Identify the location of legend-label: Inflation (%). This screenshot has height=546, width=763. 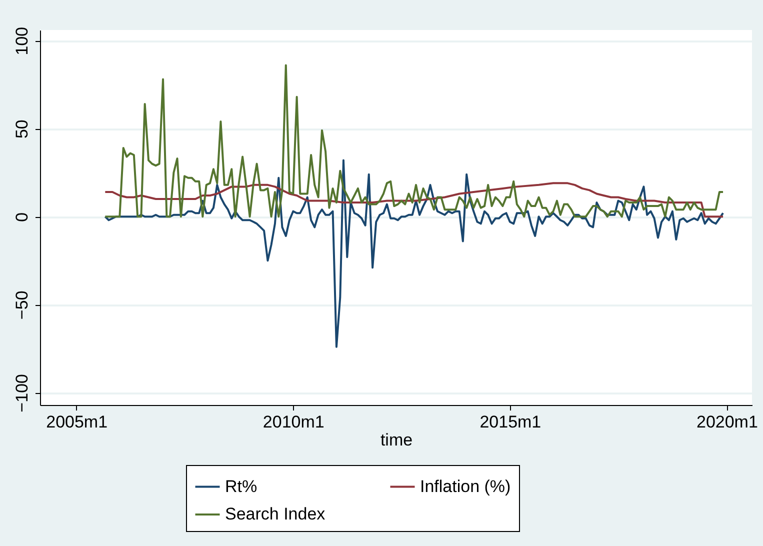
(465, 486).